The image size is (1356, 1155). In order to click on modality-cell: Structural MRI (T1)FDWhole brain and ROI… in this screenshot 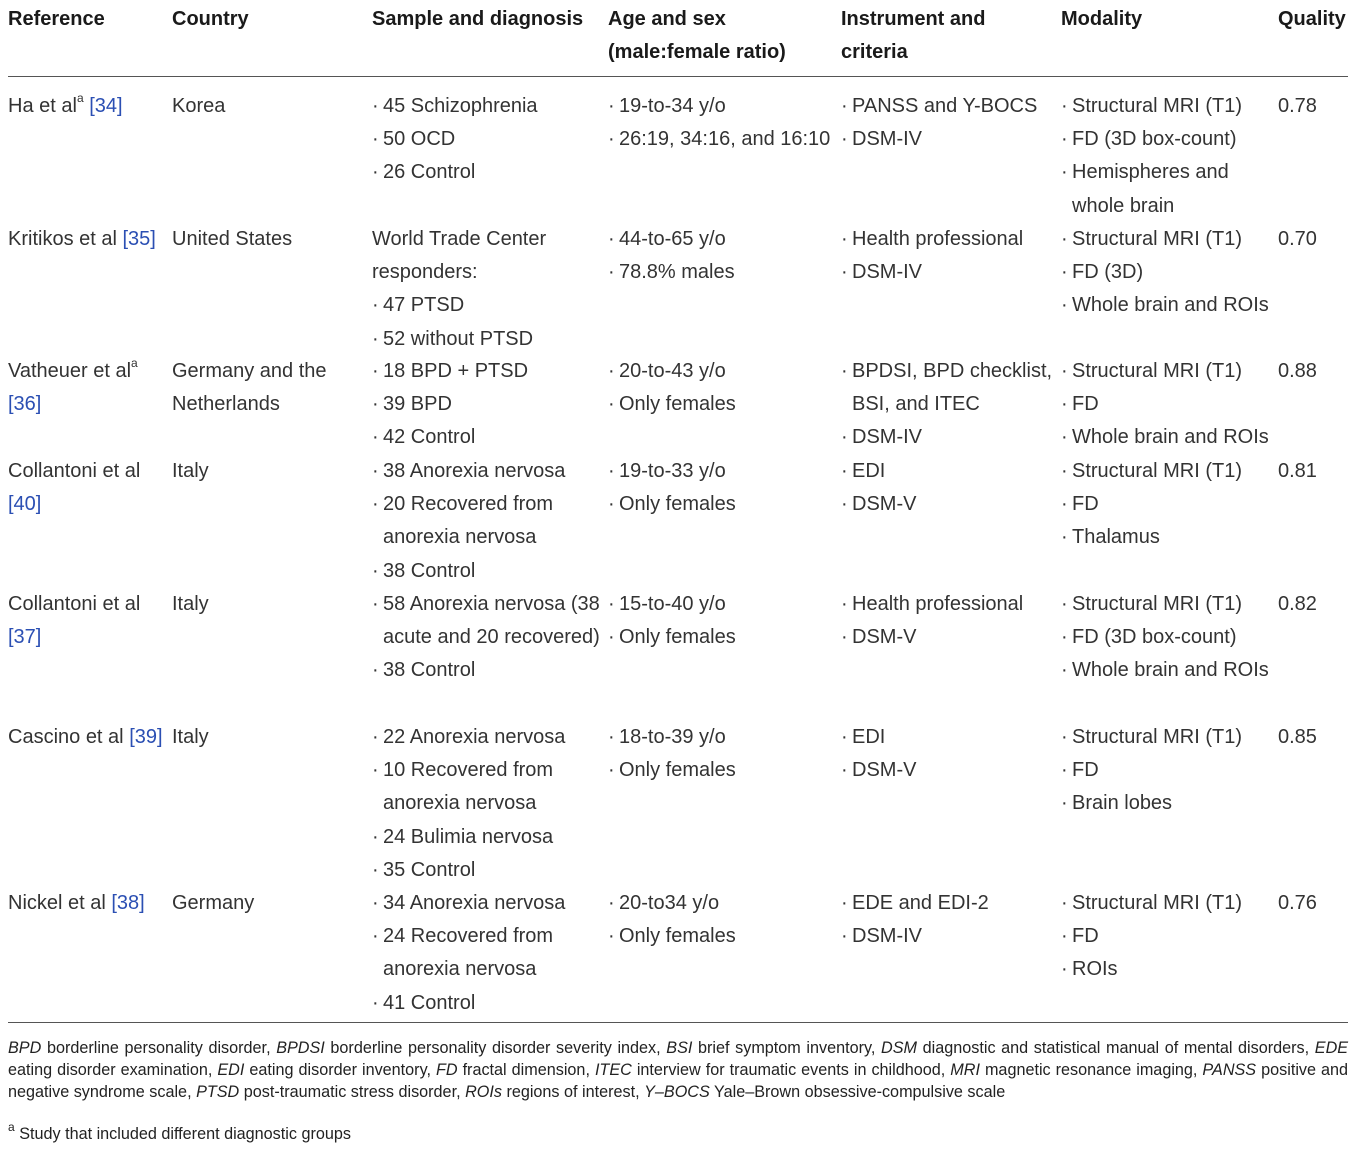, I will do `click(1166, 405)`.